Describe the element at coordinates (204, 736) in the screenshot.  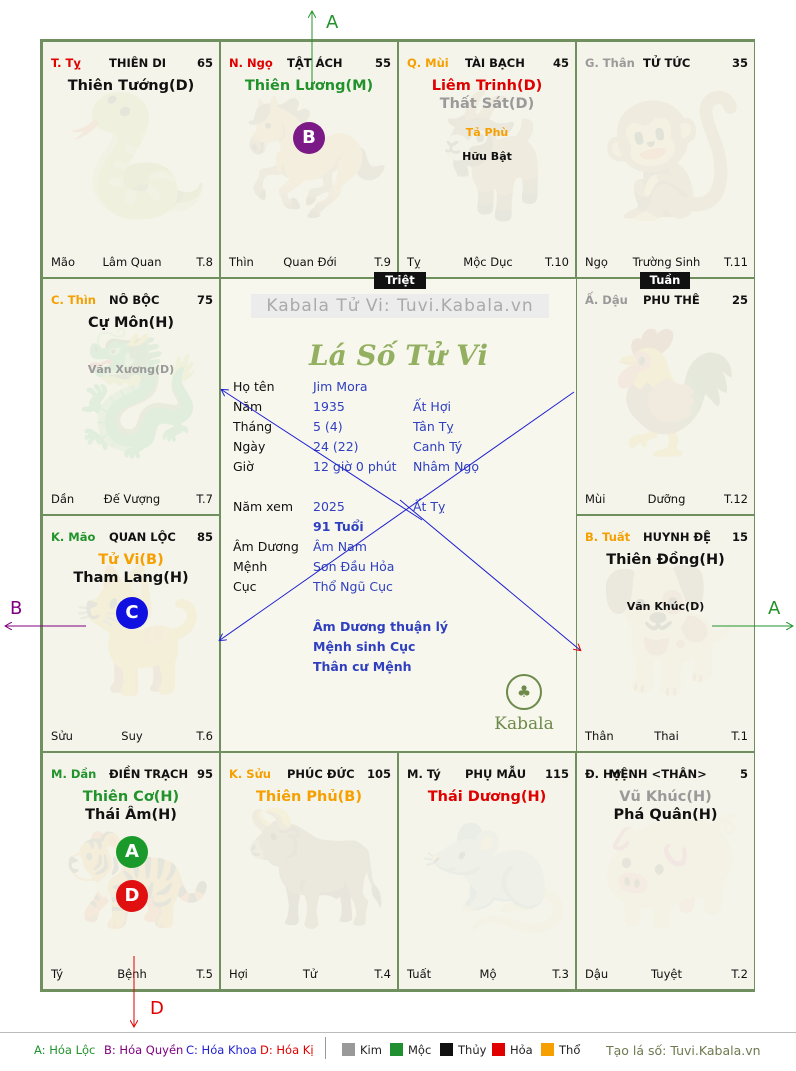
I see `foot-index: T.6` at that location.